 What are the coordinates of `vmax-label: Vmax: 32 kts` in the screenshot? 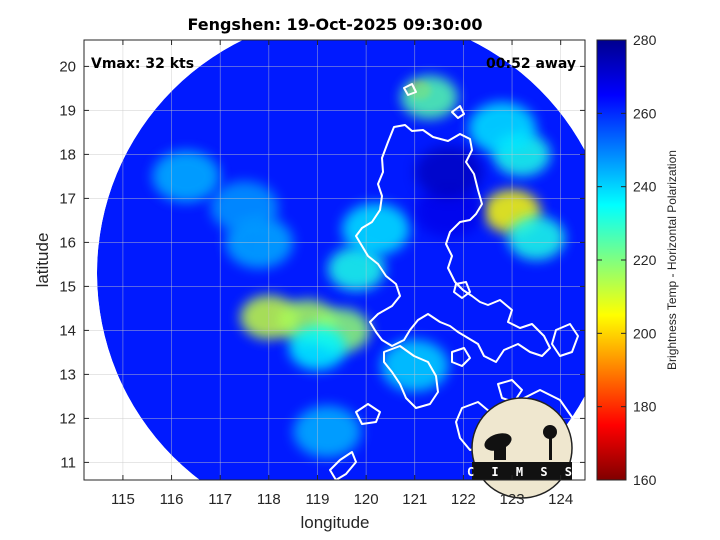 It's located at (142, 64).